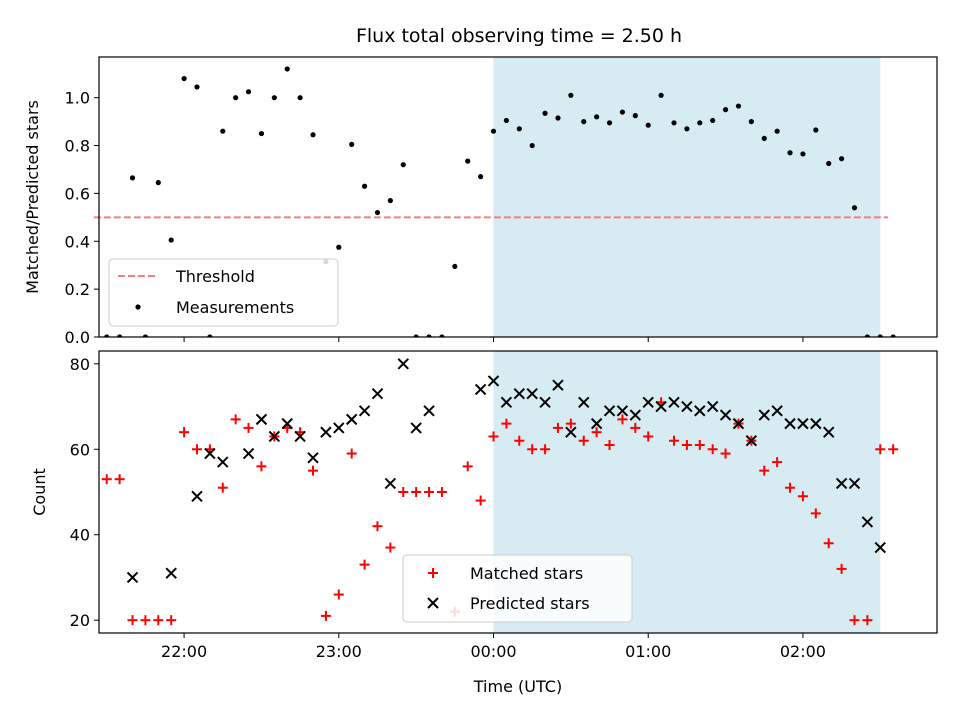 This screenshot has height=720, width=960. Describe the element at coordinates (235, 307) in the screenshot. I see `legend-measurement-label: Measurements` at that location.